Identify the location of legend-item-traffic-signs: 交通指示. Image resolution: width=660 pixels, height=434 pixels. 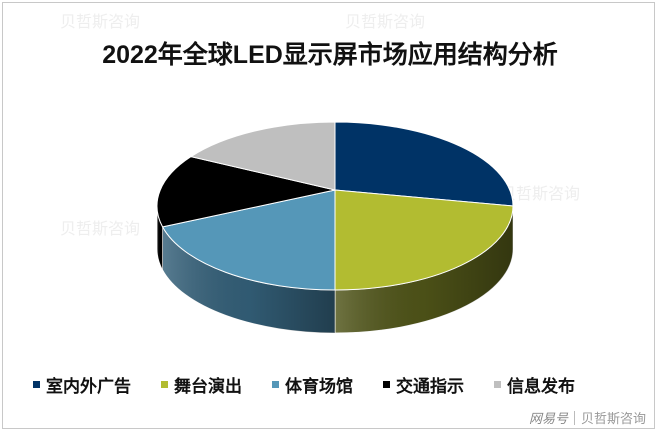
(423, 384).